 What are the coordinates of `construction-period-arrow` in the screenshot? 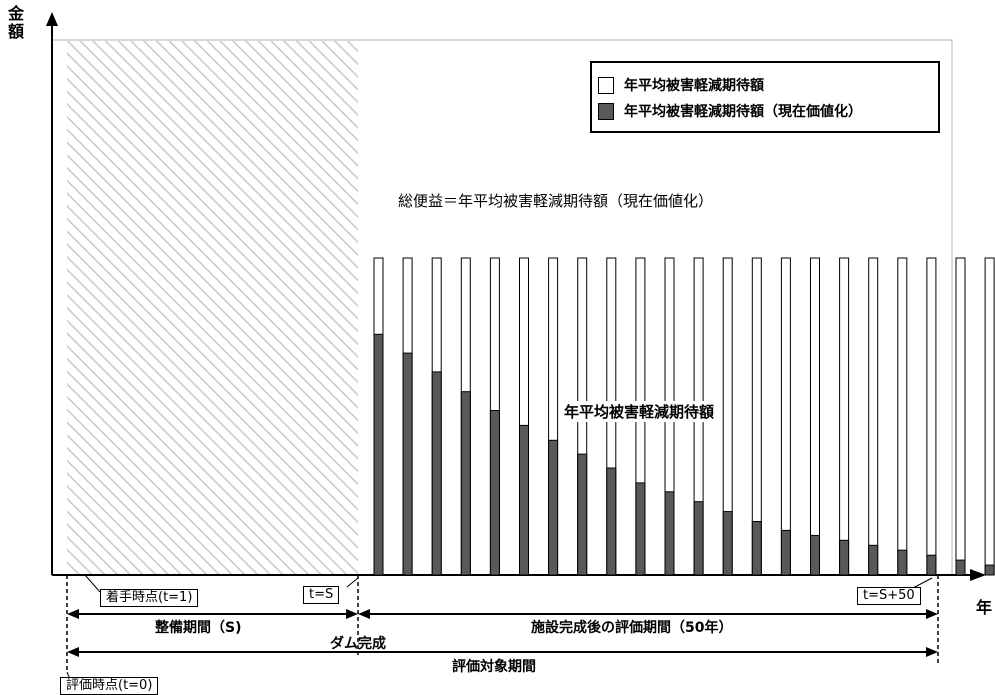 It's located at (212, 614).